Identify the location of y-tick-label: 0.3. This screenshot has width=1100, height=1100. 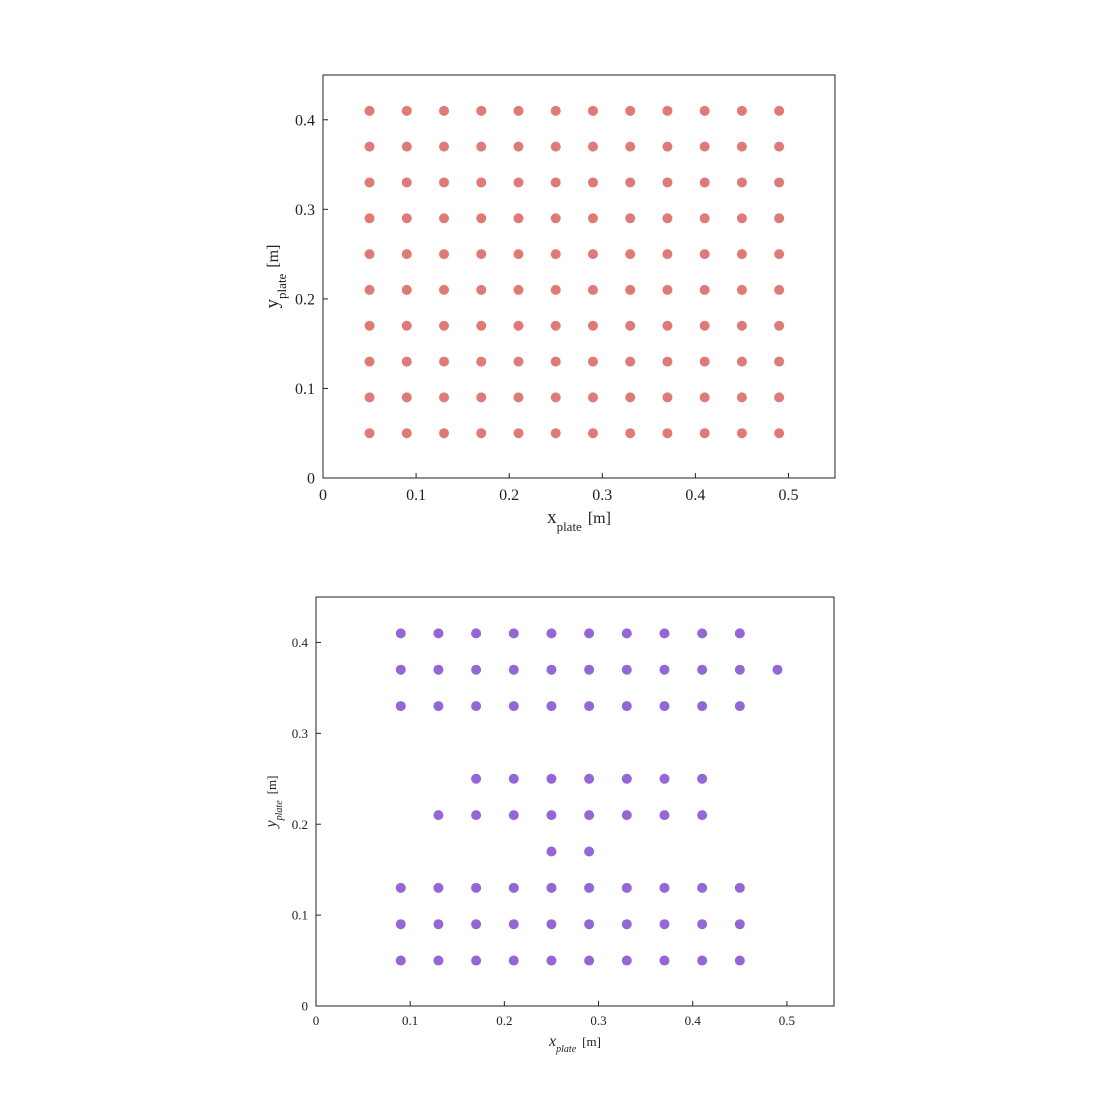
(305, 210).